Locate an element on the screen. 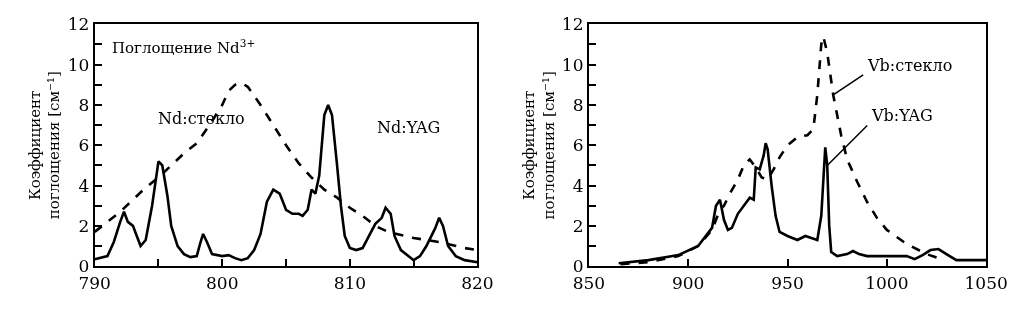  x-tick-label: 950 is located at coordinates (787, 282).